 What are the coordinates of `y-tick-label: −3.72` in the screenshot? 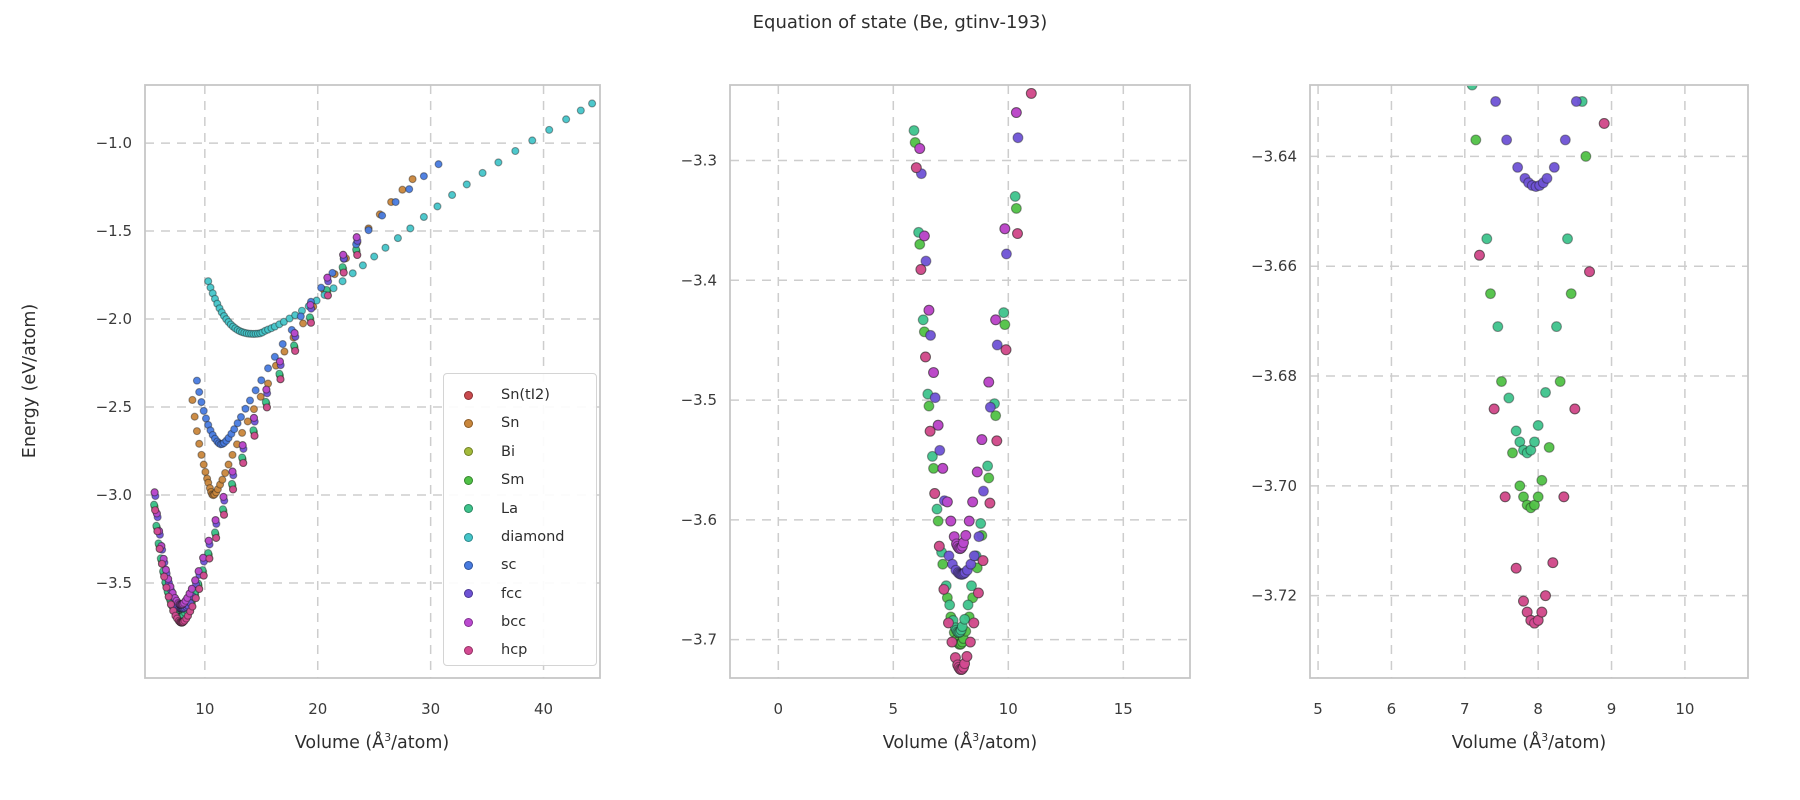 It's located at (1274, 596).